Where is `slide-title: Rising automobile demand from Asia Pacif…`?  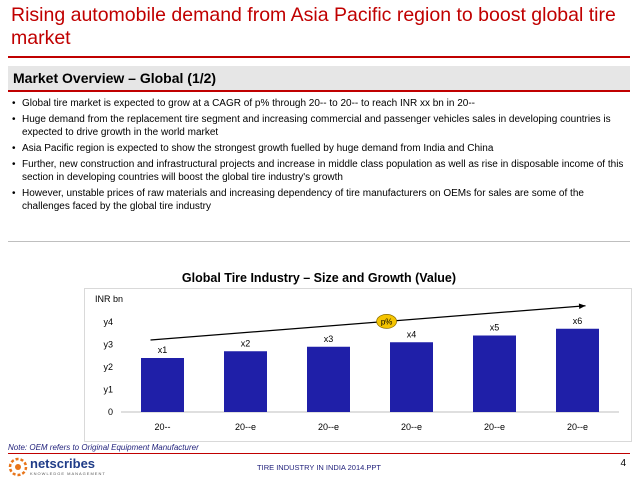
slide-title: Rising automobile demand from Asia Pacif… is located at coordinates (313, 26).